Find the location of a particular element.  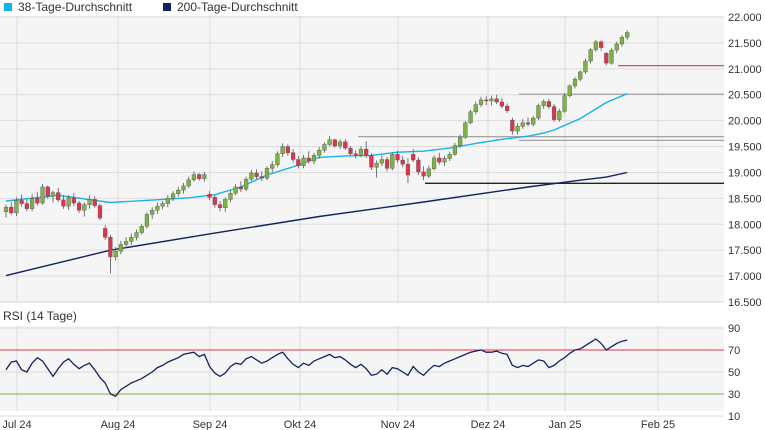

legend-swatch-ma200 is located at coordinates (167, 7).